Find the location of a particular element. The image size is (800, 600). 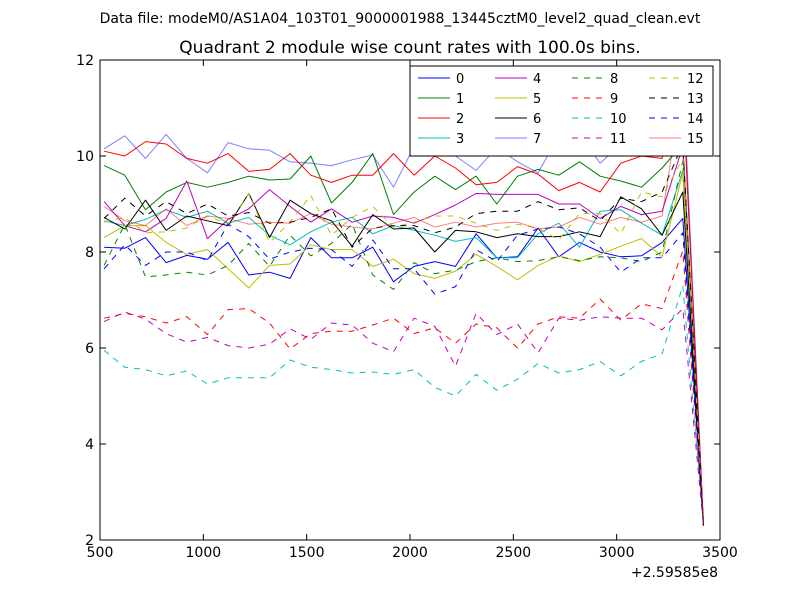

x-offset-label: +2.59585e8 is located at coordinates (674, 573).